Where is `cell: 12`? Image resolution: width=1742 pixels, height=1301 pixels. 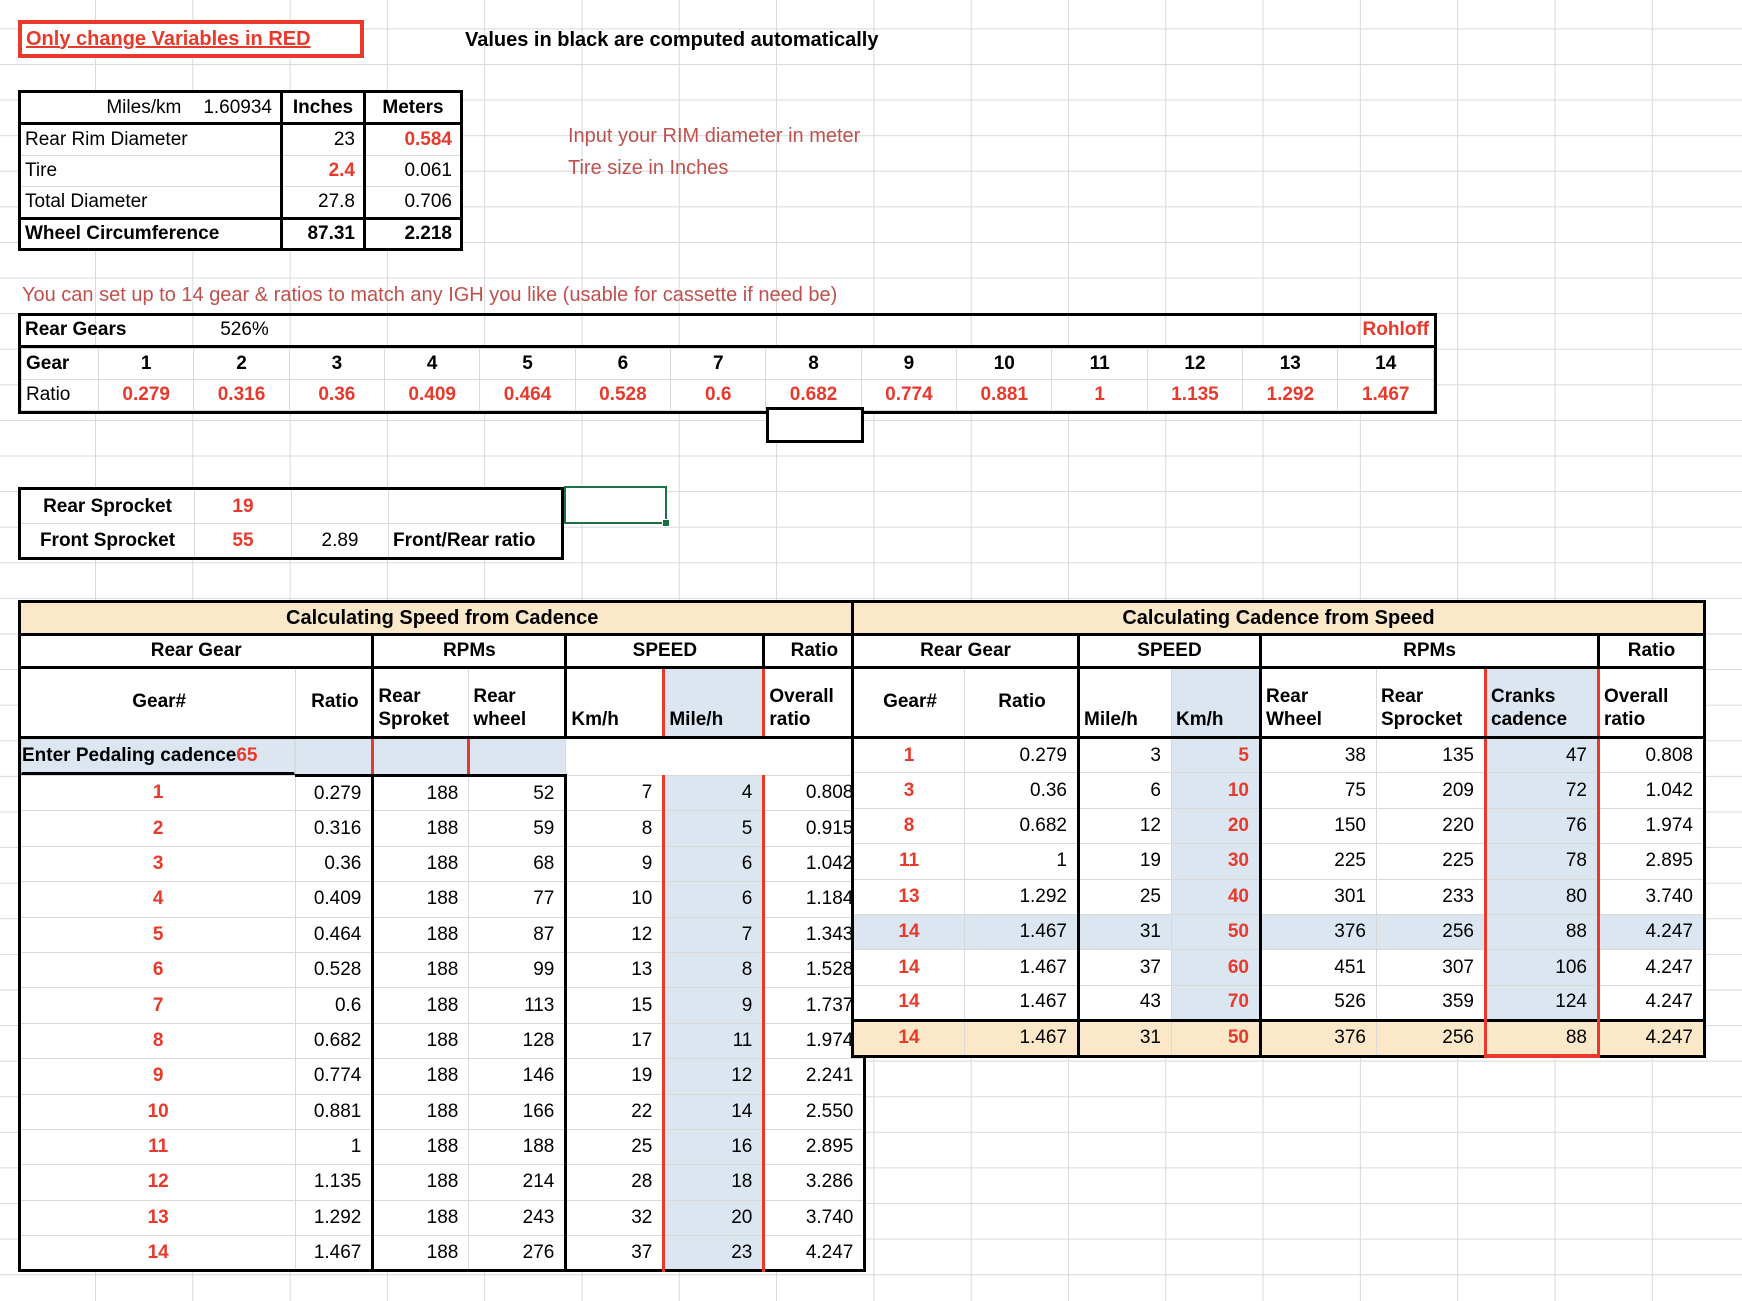 cell: 12 is located at coordinates (714, 1076).